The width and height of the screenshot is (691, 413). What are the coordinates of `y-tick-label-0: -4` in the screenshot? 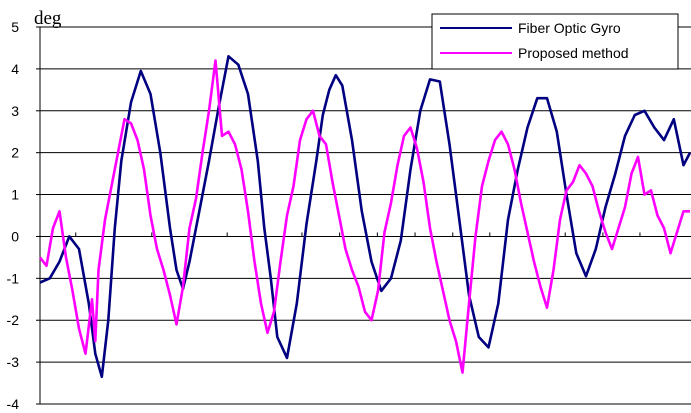 It's located at (13, 404).